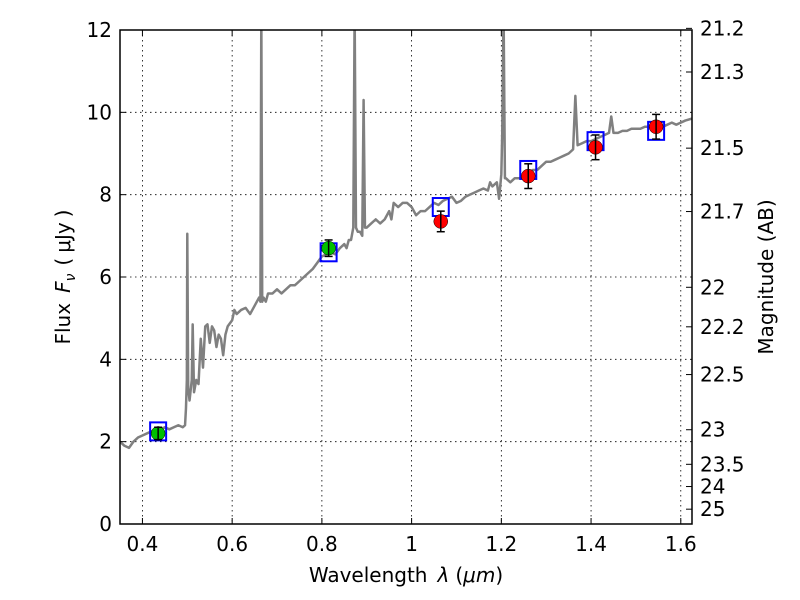 This screenshot has width=800, height=600. Describe the element at coordinates (722, 327) in the screenshot. I see `y2-tick-label: 22.2` at that location.